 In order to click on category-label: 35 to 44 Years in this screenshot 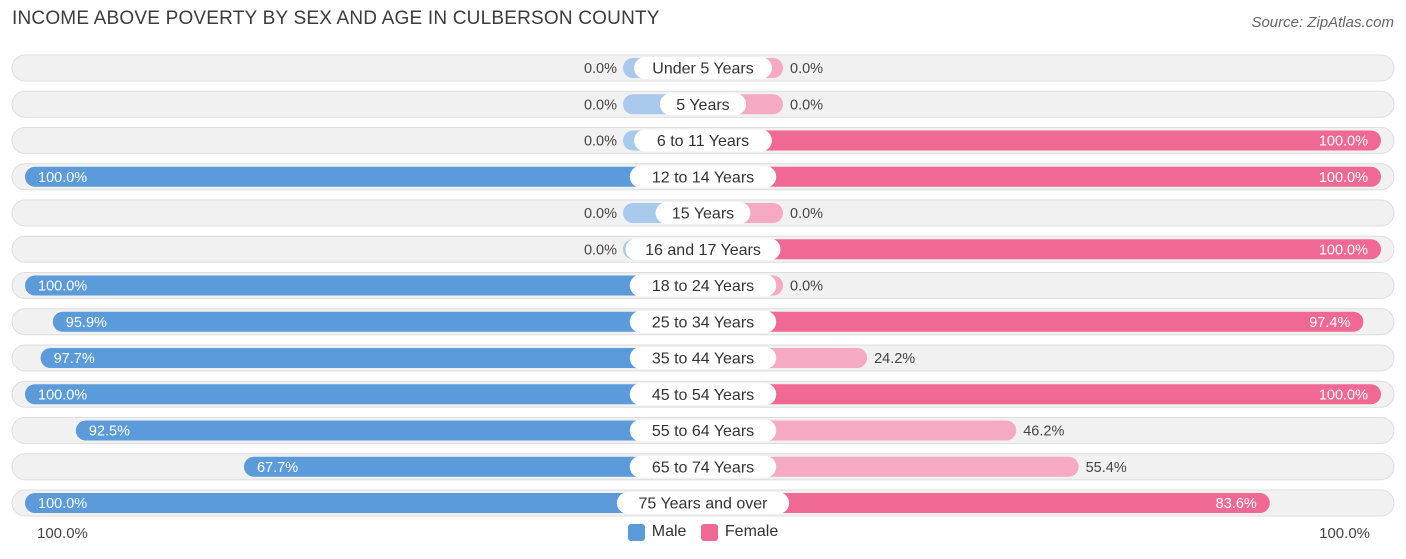, I will do `click(703, 359)`.